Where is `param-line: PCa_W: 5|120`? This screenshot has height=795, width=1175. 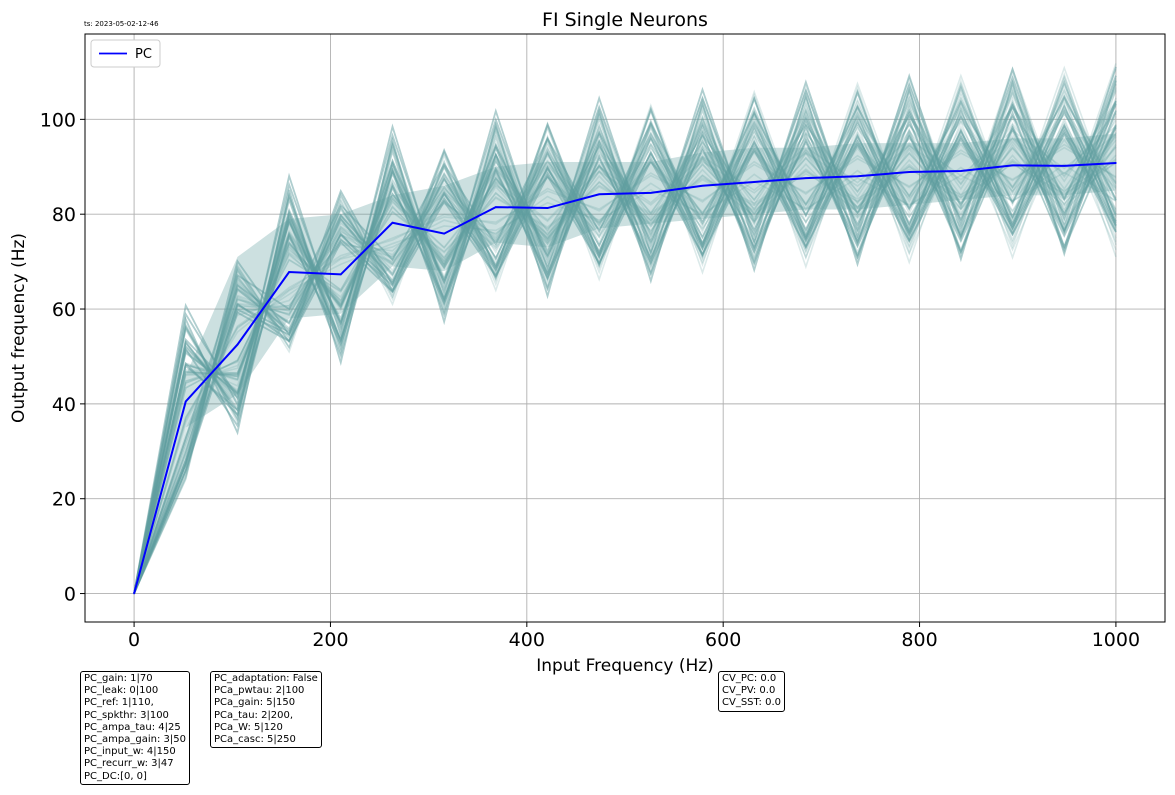 param-line: PCa_W: 5|120 is located at coordinates (248, 727).